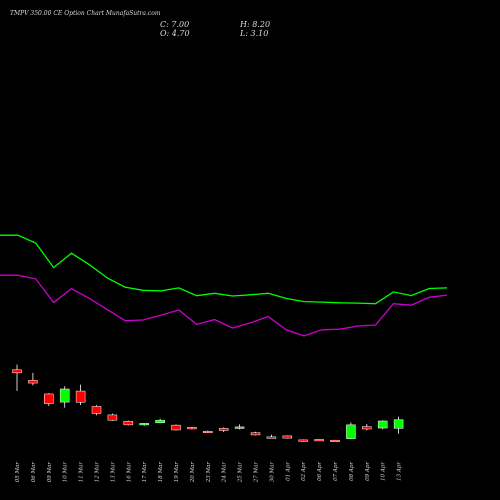 The height and width of the screenshot is (500, 500). I want to click on lower-line, so click(224, 305).